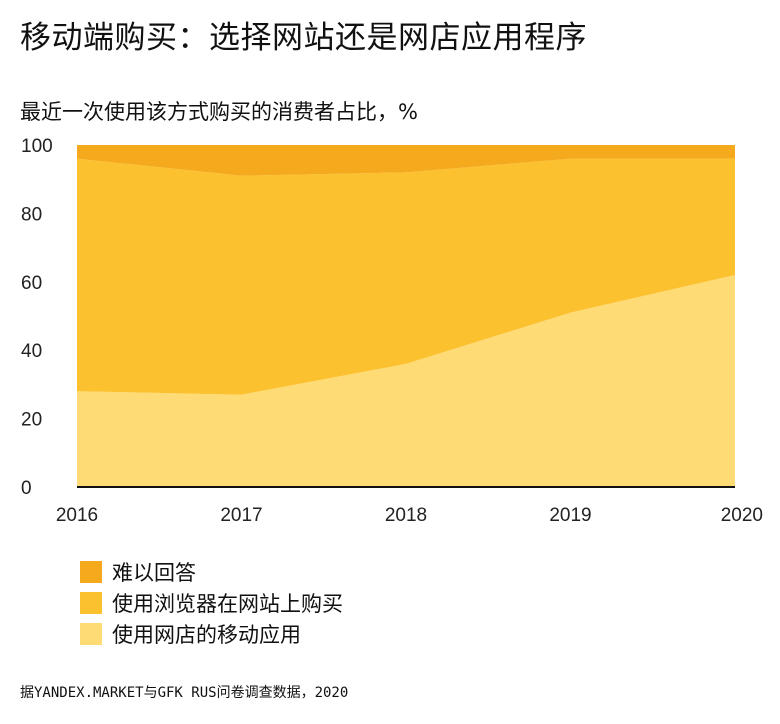 Image resolution: width=780 pixels, height=724 pixels. Describe the element at coordinates (206, 634) in the screenshot. I see `legend-label: 使用网店的移动应用` at that location.